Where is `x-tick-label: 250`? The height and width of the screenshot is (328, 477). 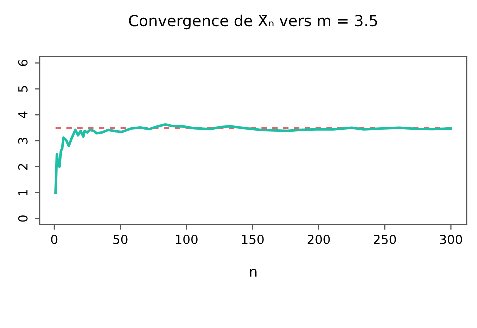 x-tick-label: 250 is located at coordinates (385, 239).